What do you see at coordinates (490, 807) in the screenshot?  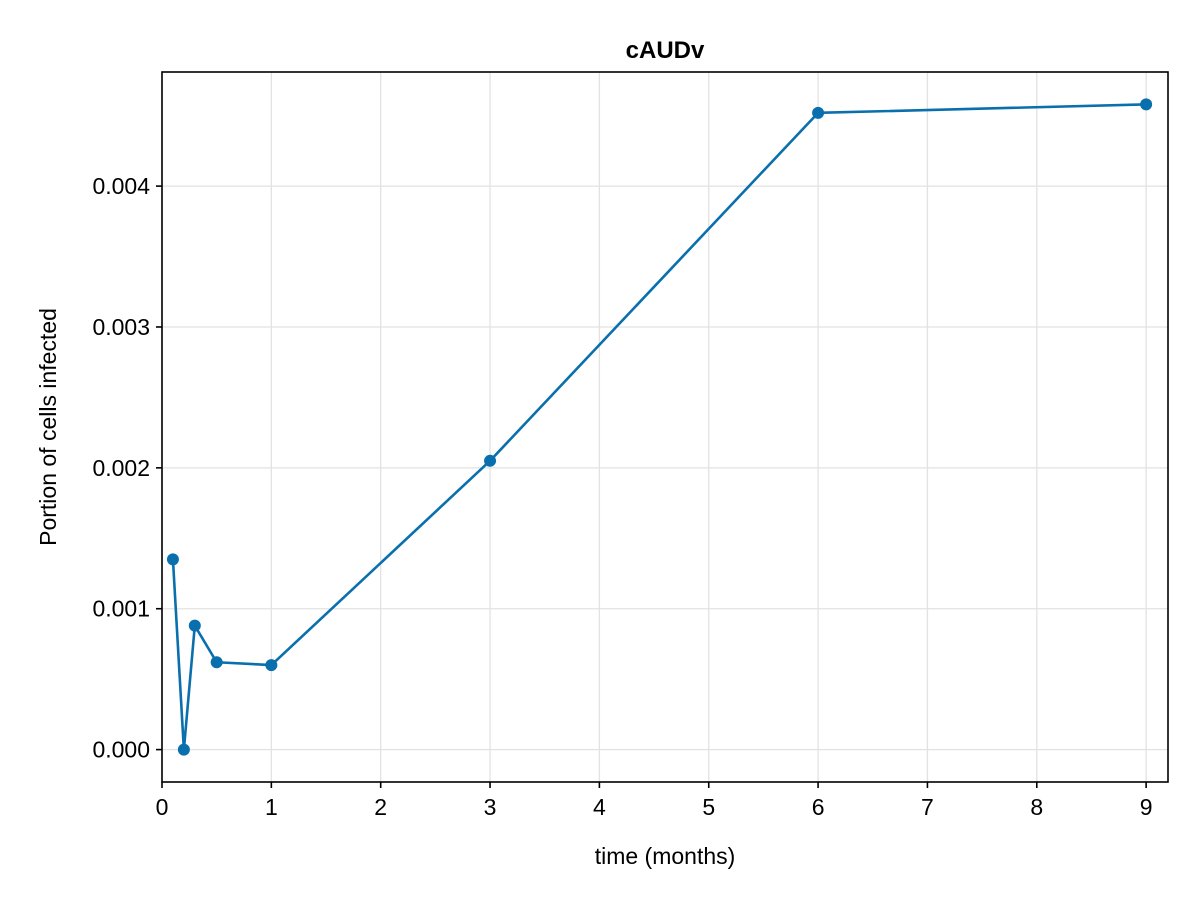 I see `x-tick-label: 3` at bounding box center [490, 807].